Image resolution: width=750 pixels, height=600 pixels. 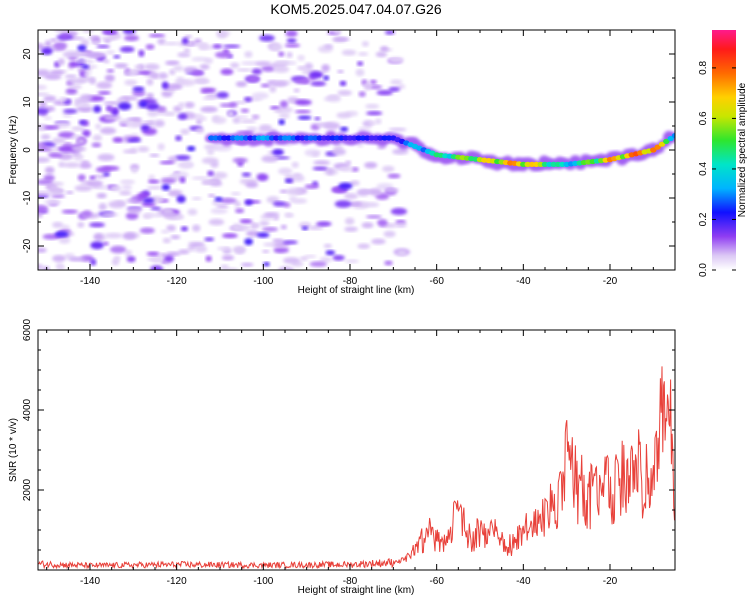 I want to click on colorbar-tick-label: 0.2, so click(x=703, y=219).